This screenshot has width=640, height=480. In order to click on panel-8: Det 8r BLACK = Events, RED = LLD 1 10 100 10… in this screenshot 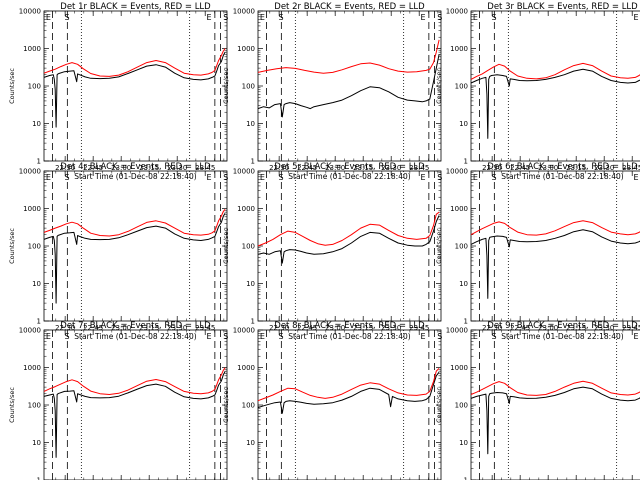, I will do `click(332, 400)`.